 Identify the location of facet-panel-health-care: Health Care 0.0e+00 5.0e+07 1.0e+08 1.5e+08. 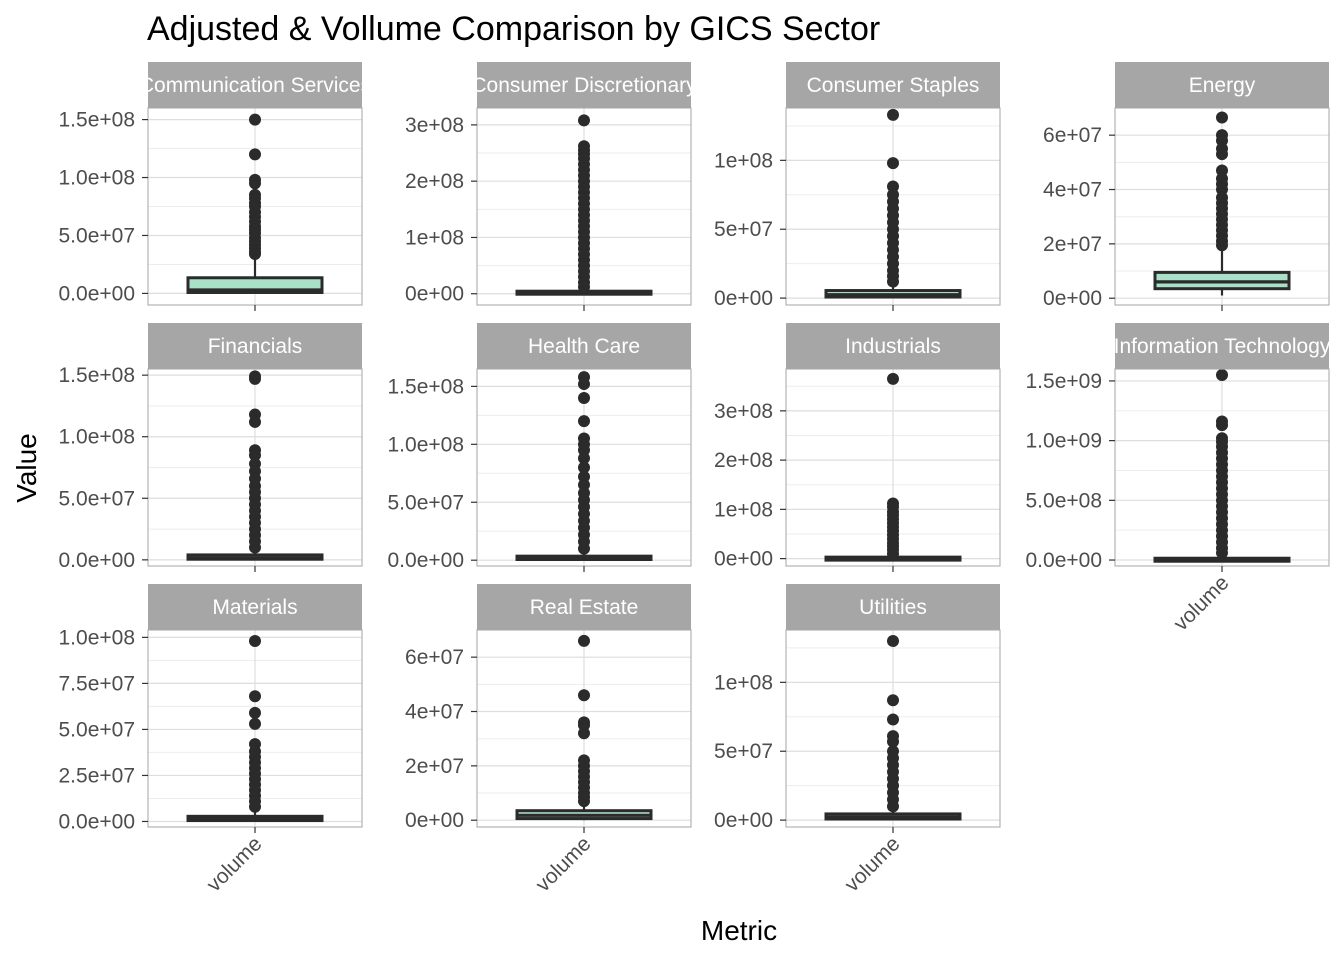
(540, 447).